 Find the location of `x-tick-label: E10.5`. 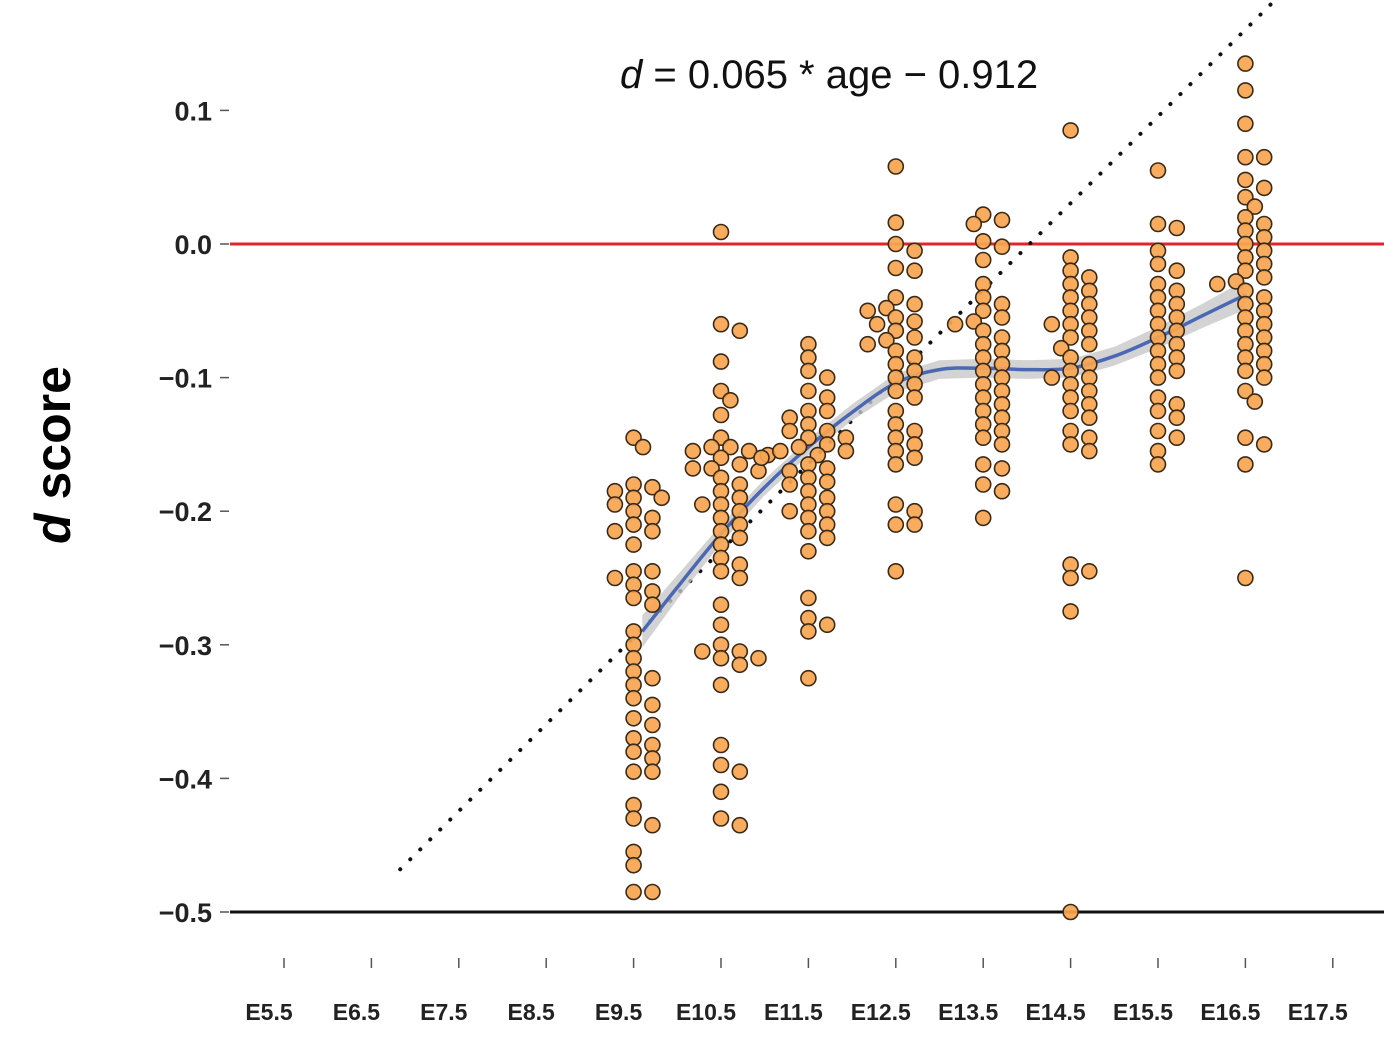

x-tick-label: E10.5 is located at coordinates (706, 1012).